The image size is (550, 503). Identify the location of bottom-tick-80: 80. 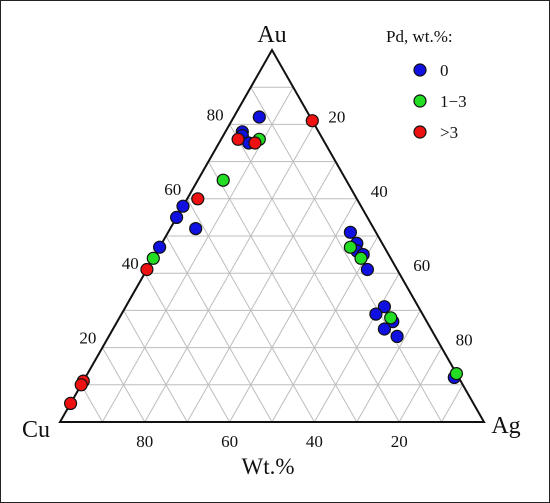
(144, 441).